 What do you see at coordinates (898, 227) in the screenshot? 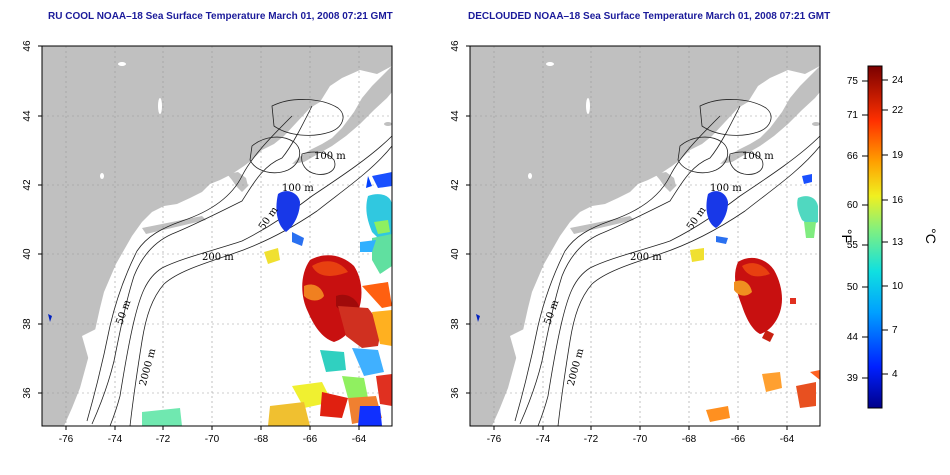
I see `celsius-ticks: 24 22 19 16 13 10 7 4` at bounding box center [898, 227].